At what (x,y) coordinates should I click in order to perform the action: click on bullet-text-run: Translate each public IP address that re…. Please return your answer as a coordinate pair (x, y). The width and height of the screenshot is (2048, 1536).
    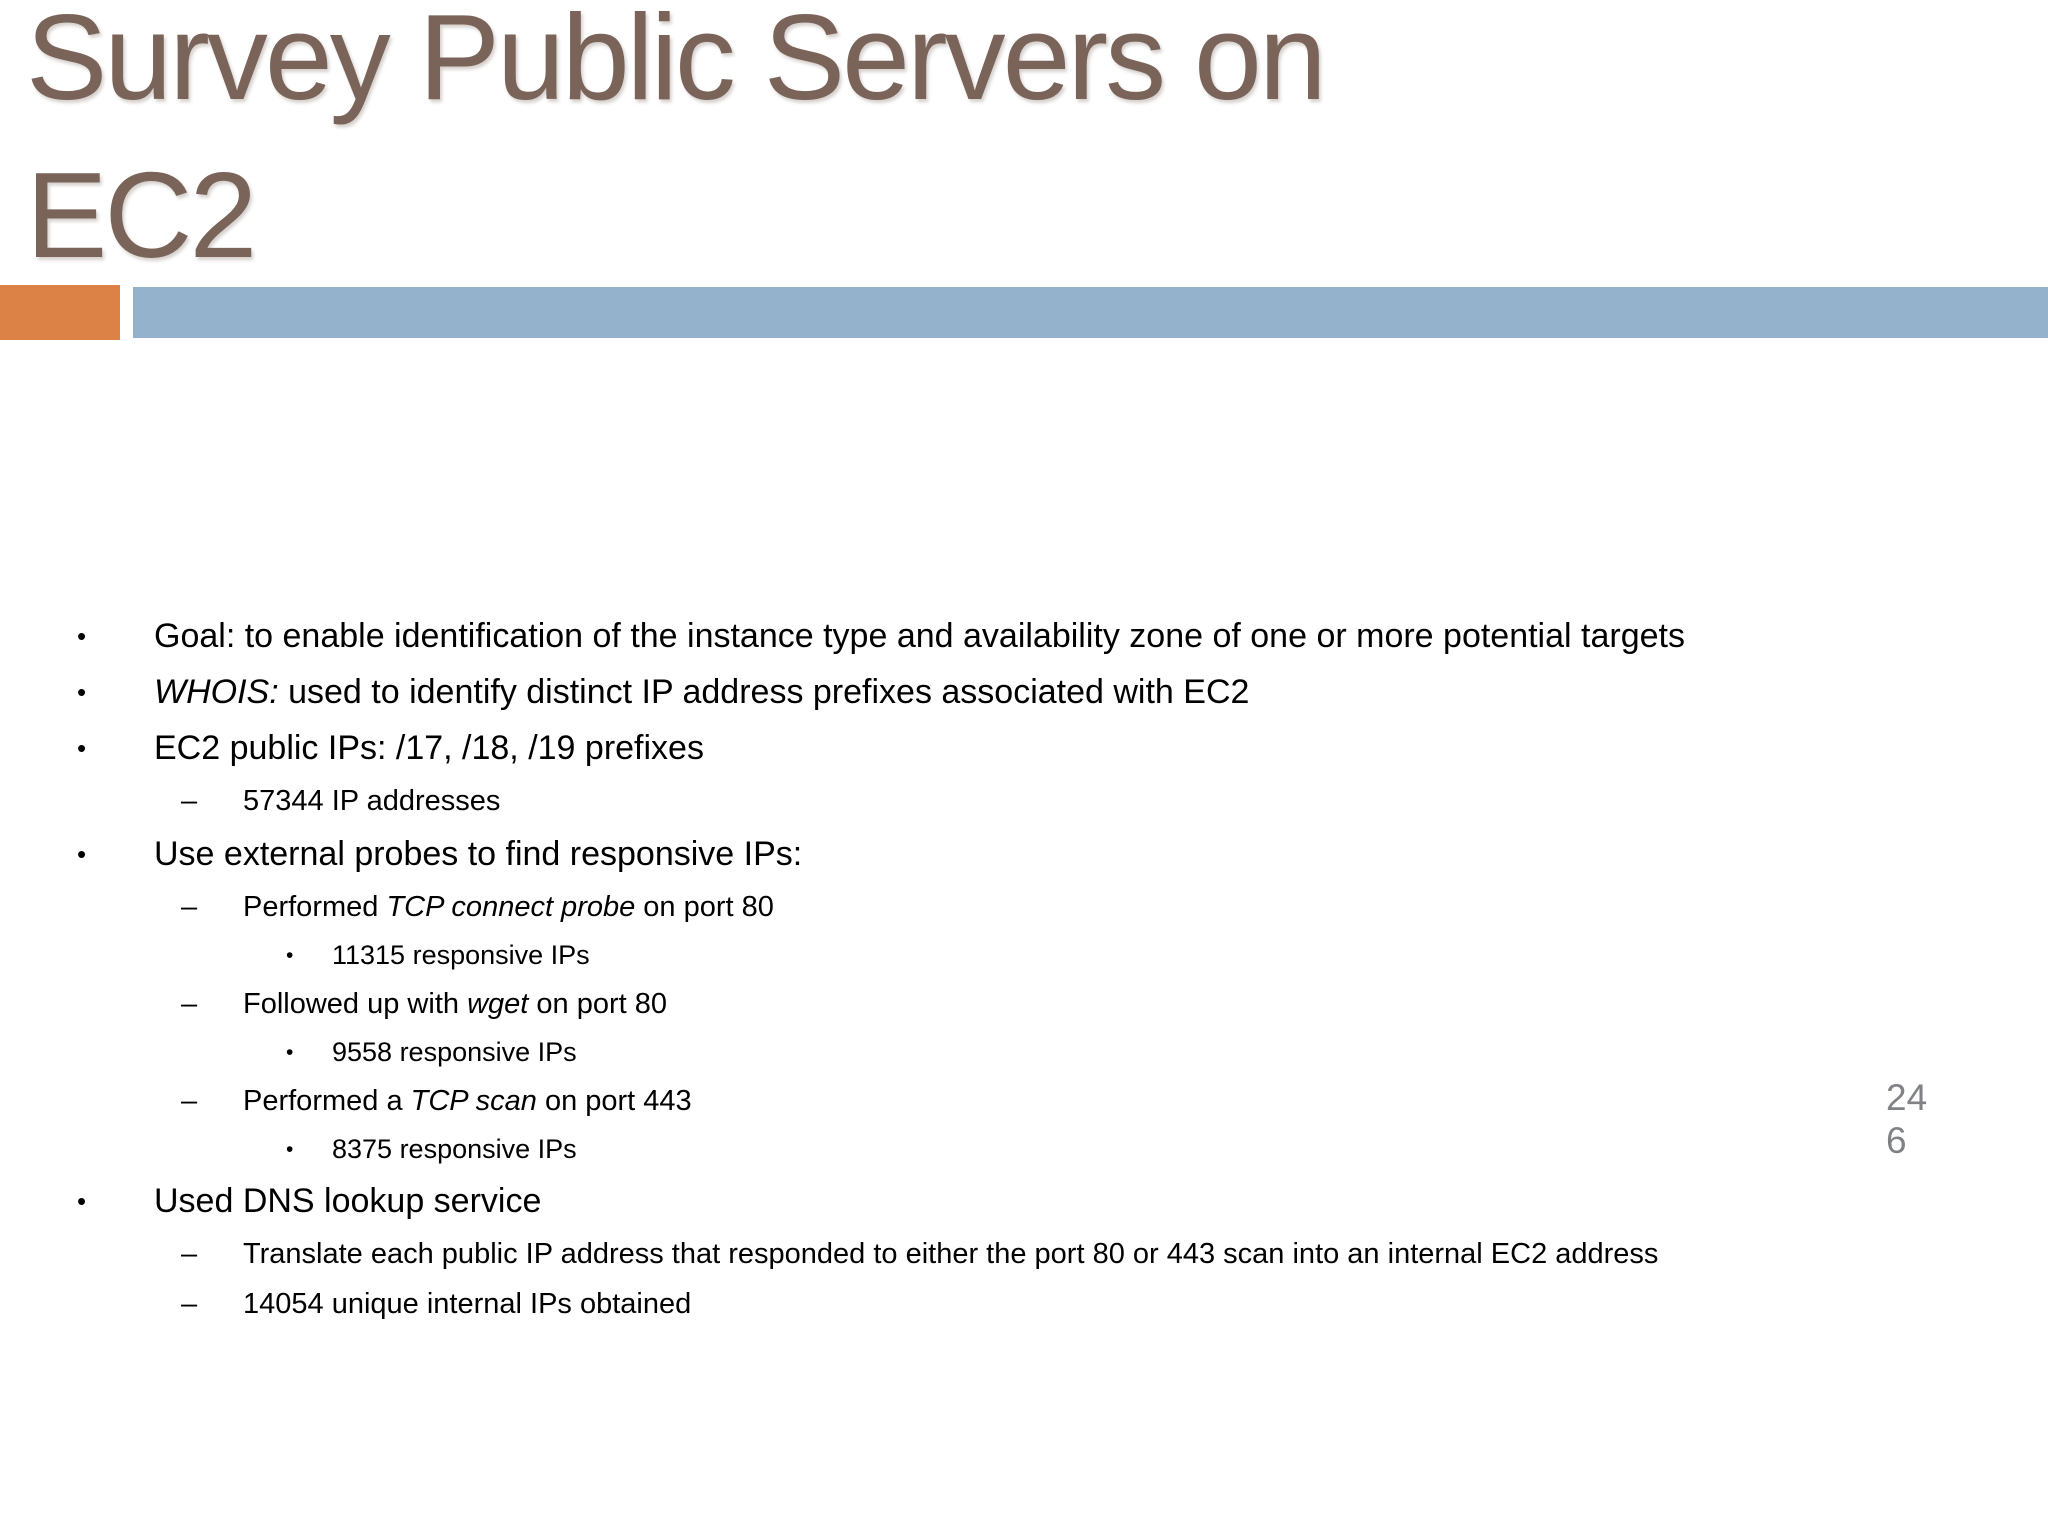
    Looking at the image, I should click on (951, 1253).